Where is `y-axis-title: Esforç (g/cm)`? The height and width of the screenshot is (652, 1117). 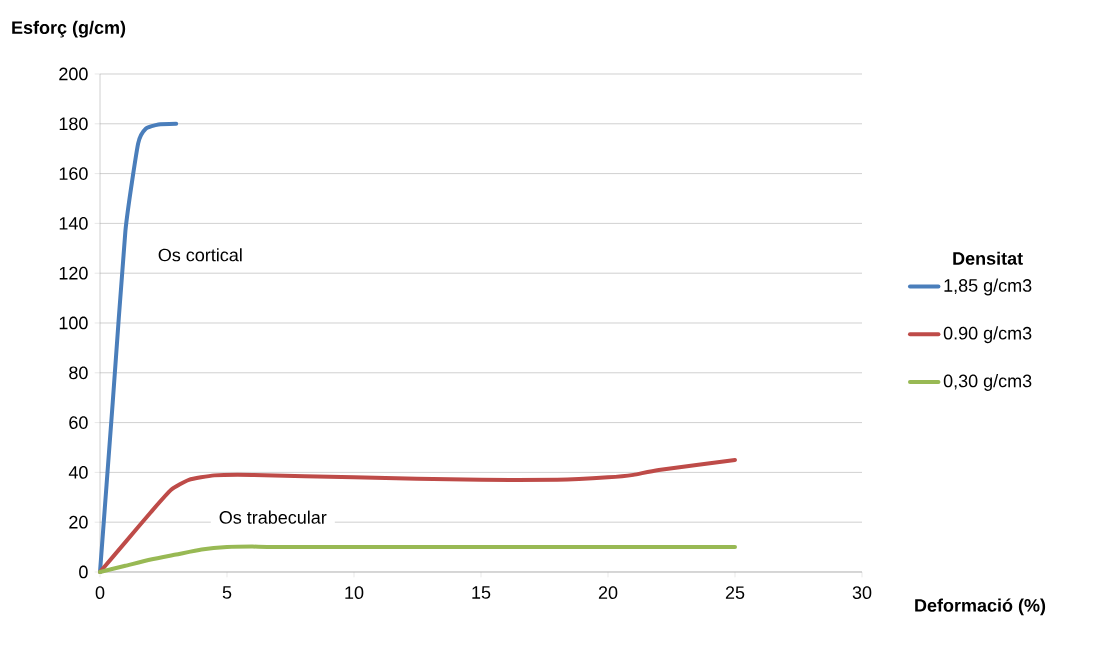
y-axis-title: Esforç (g/cm) is located at coordinates (69, 29).